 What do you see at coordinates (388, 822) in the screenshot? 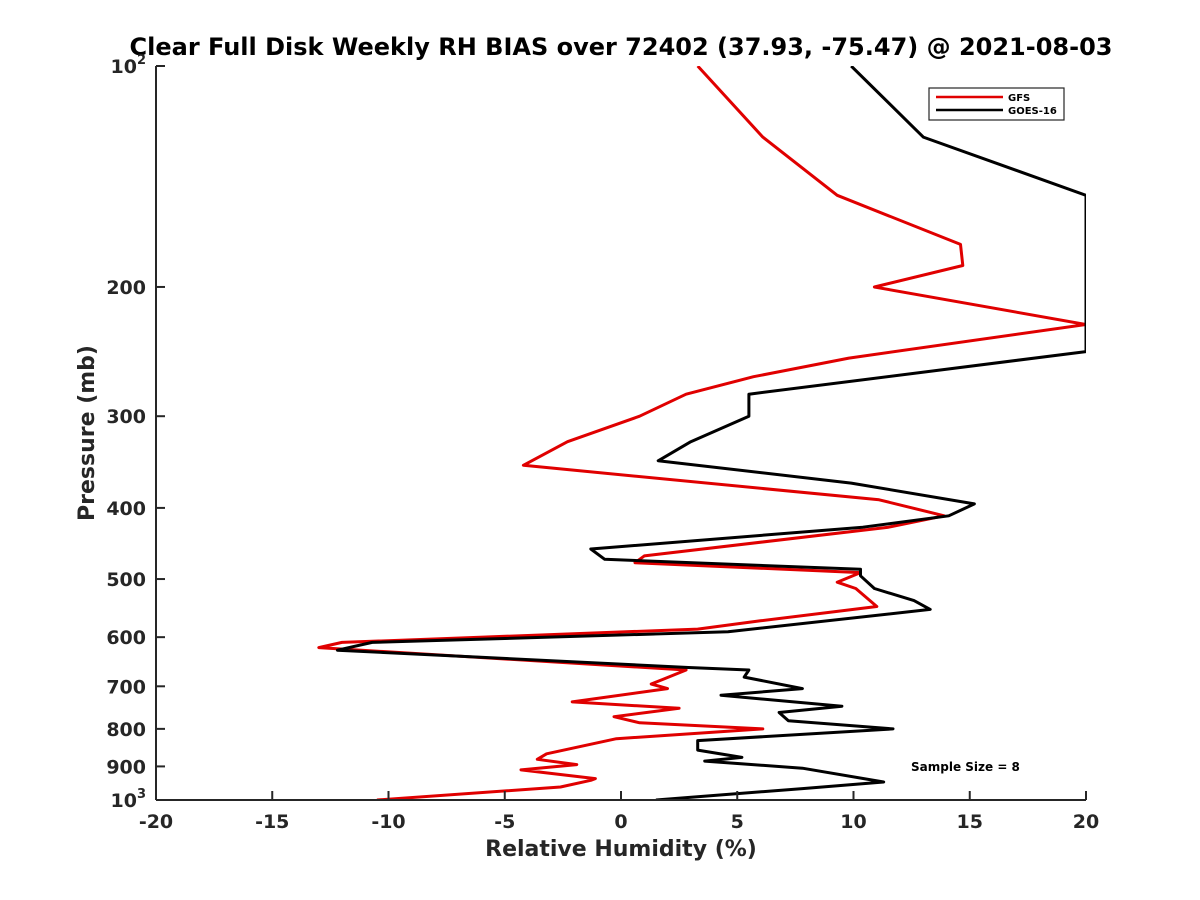
I see `x-tick-label: -10` at bounding box center [388, 822].